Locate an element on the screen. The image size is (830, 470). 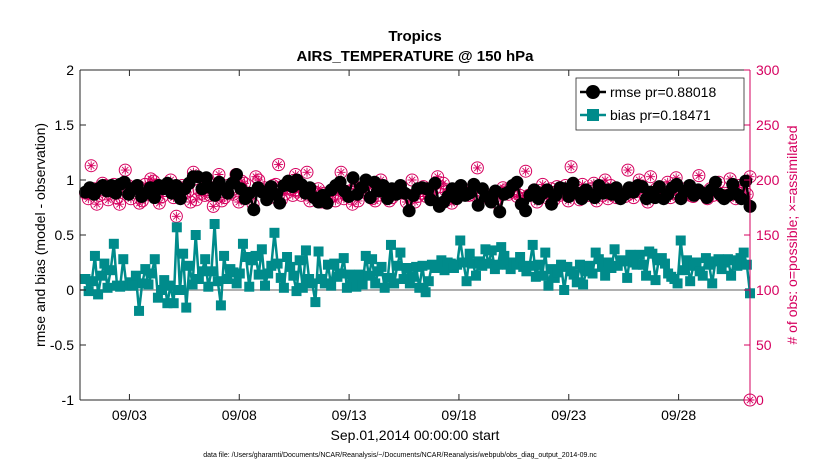
y-tick-label: 2 is located at coordinates (70, 70).